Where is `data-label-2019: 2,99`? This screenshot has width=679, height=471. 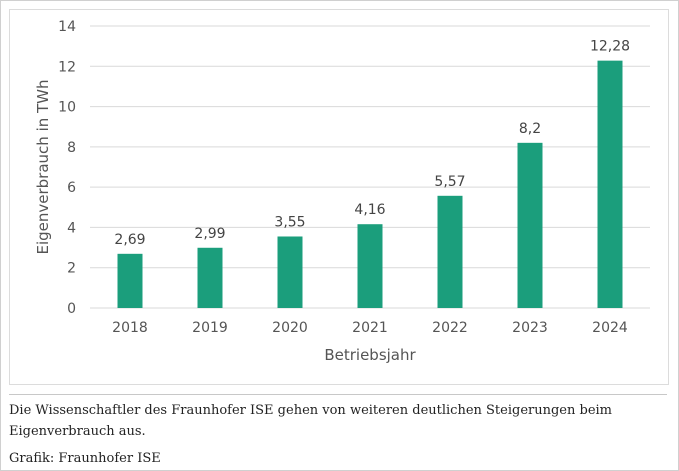
data-label-2019: 2,99 is located at coordinates (209, 234).